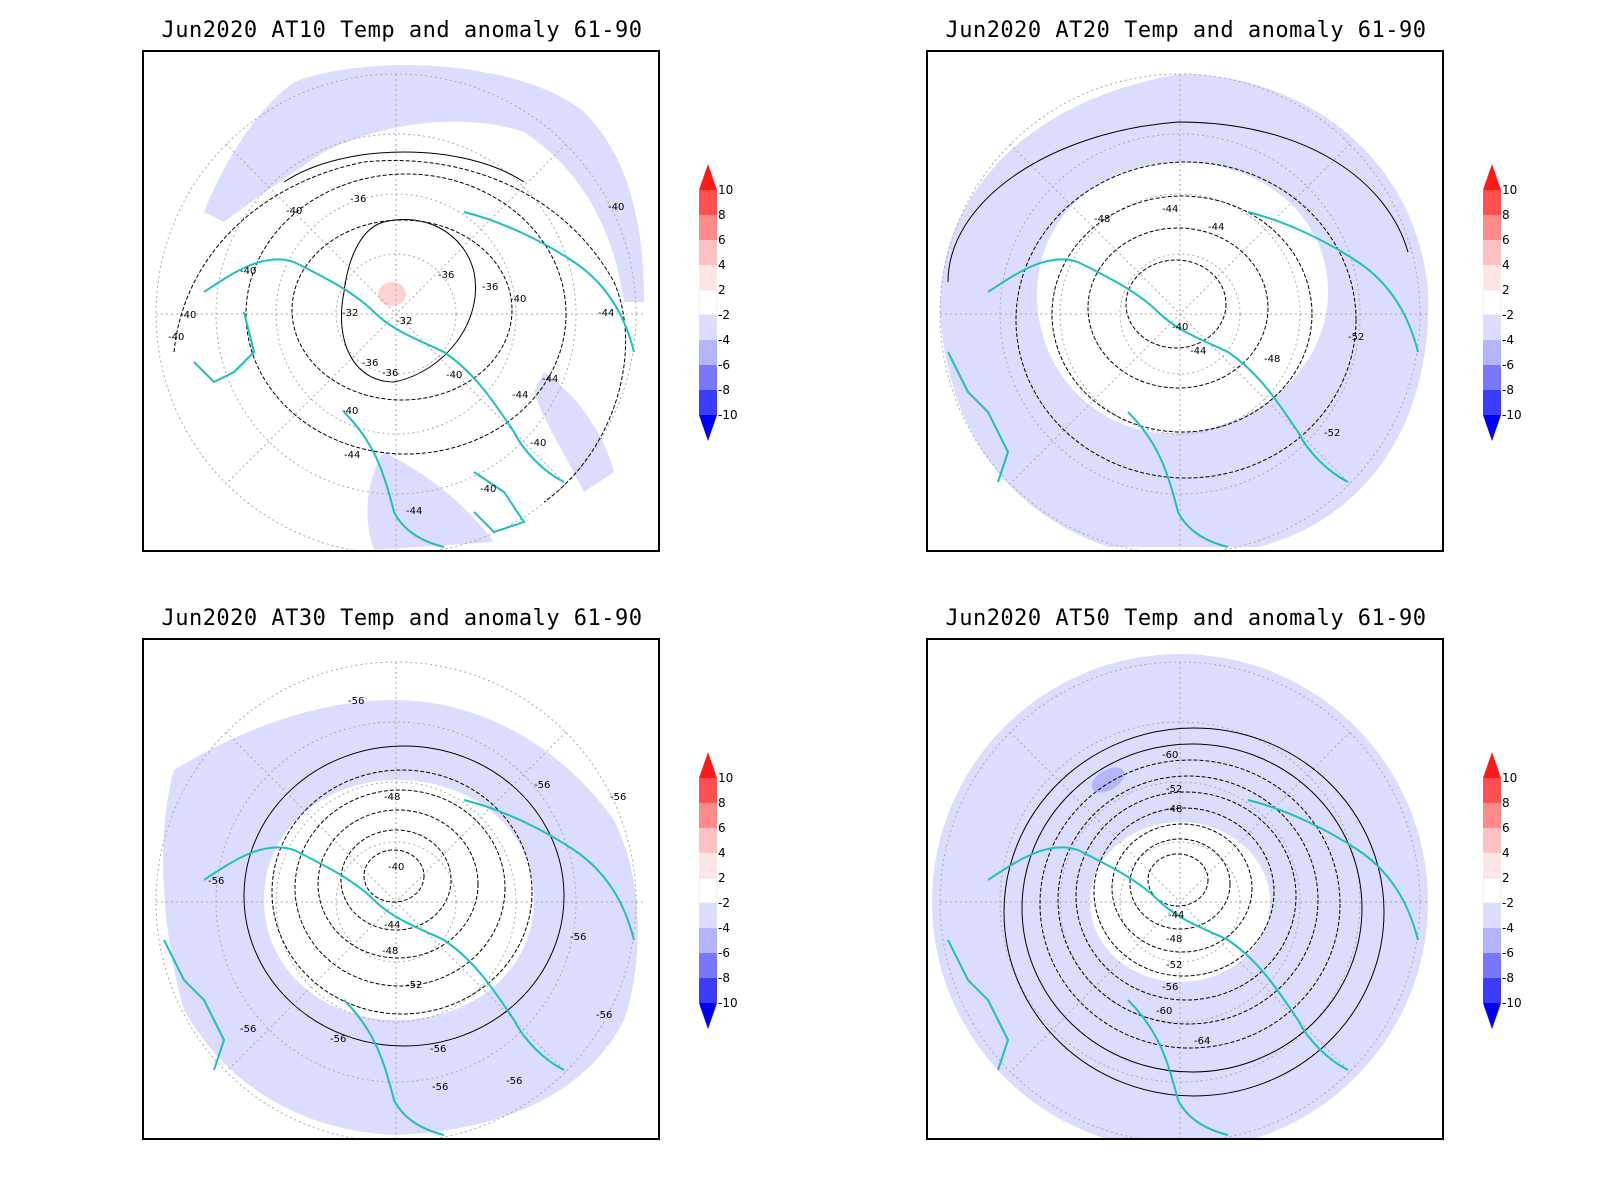 The image size is (1600, 1200). I want to click on negative-anomaly-area-medium, so click(1108, 780).